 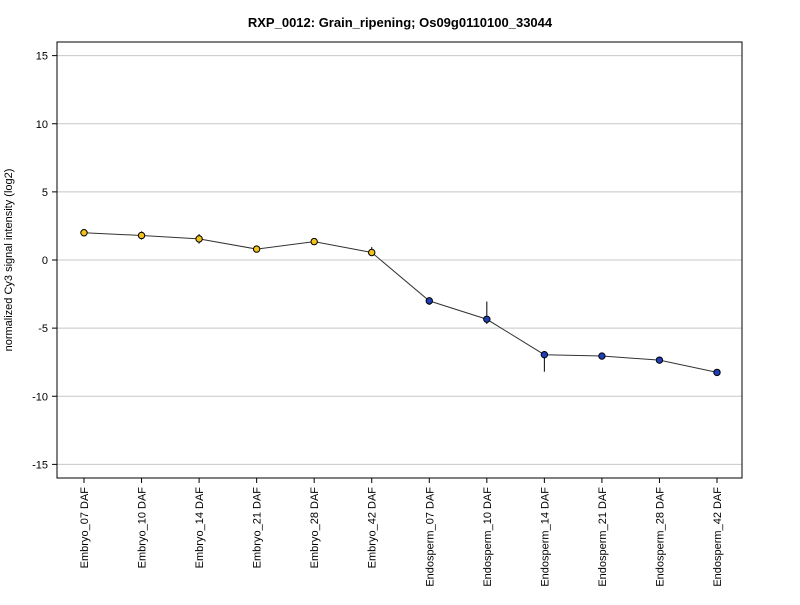 I want to click on x-tick-label: Endosperm_10 DAF, so click(x=488, y=537).